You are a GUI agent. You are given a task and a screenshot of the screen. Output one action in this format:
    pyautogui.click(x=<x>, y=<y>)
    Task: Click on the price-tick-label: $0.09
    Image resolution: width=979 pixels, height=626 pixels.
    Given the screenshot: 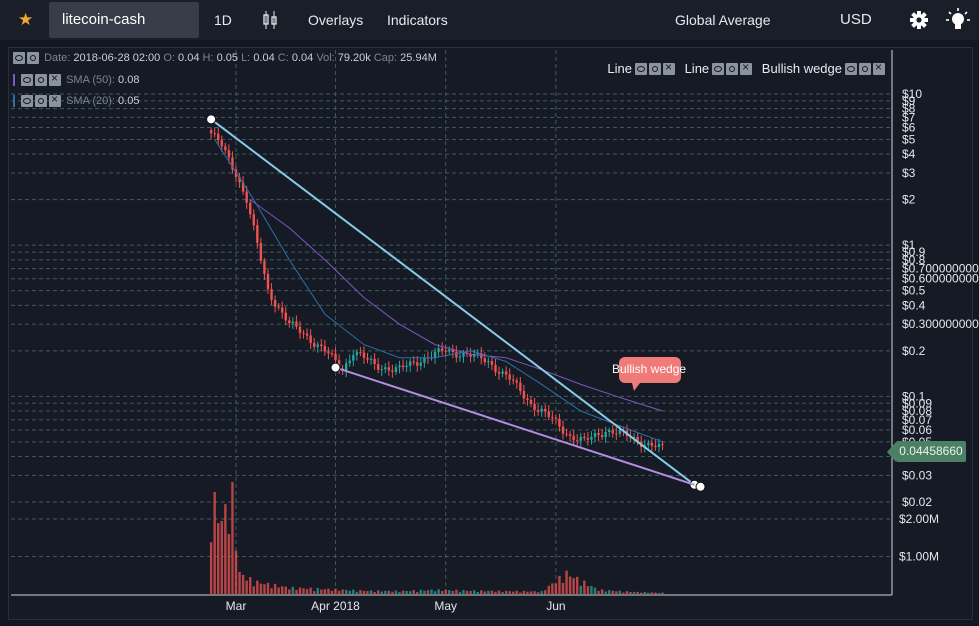 What is the action you would take?
    pyautogui.click(x=917, y=403)
    